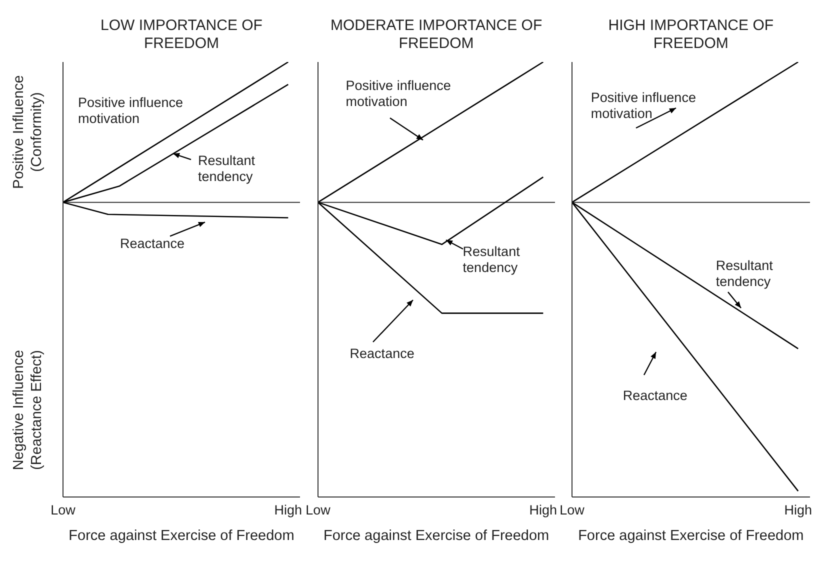 This screenshot has width=821, height=572. I want to click on text: Reactance, so click(383, 354).